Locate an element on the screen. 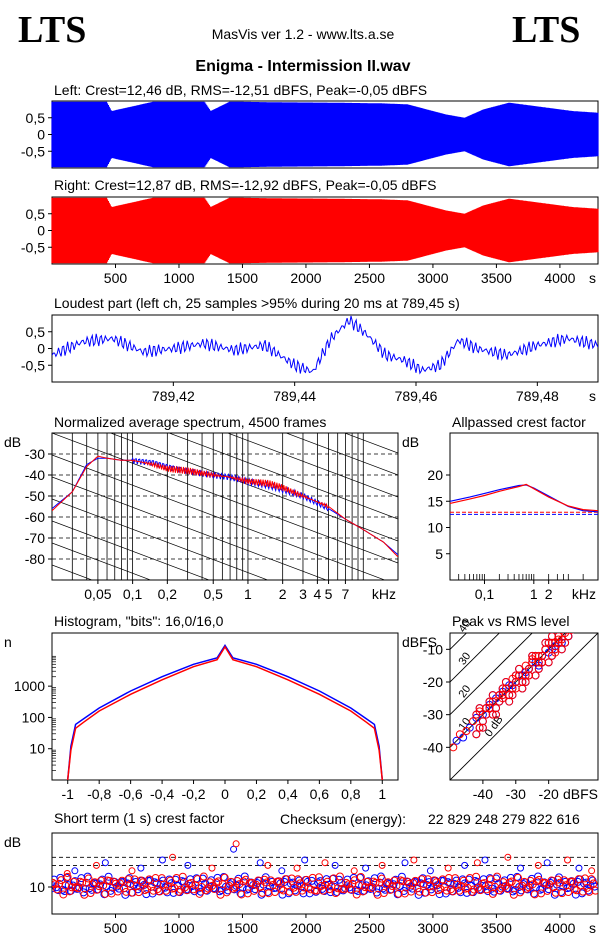 Image resolution: width=606 pixels, height=946 pixels. peak-vs-rms-diagonal-label: 40 is located at coordinates (464, 626).